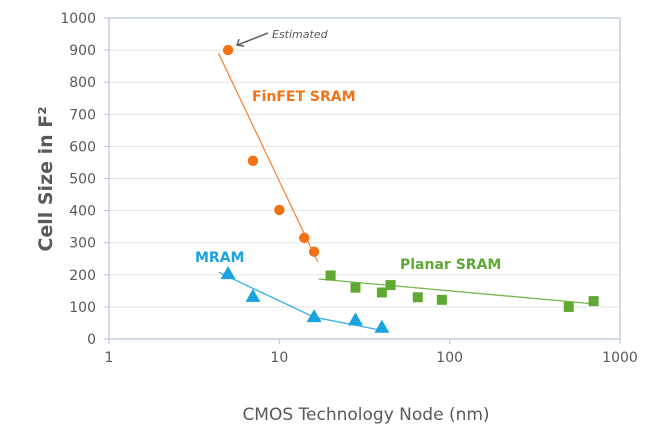 The image size is (650, 437). I want to click on y-tick-label: 0, so click(91, 340).